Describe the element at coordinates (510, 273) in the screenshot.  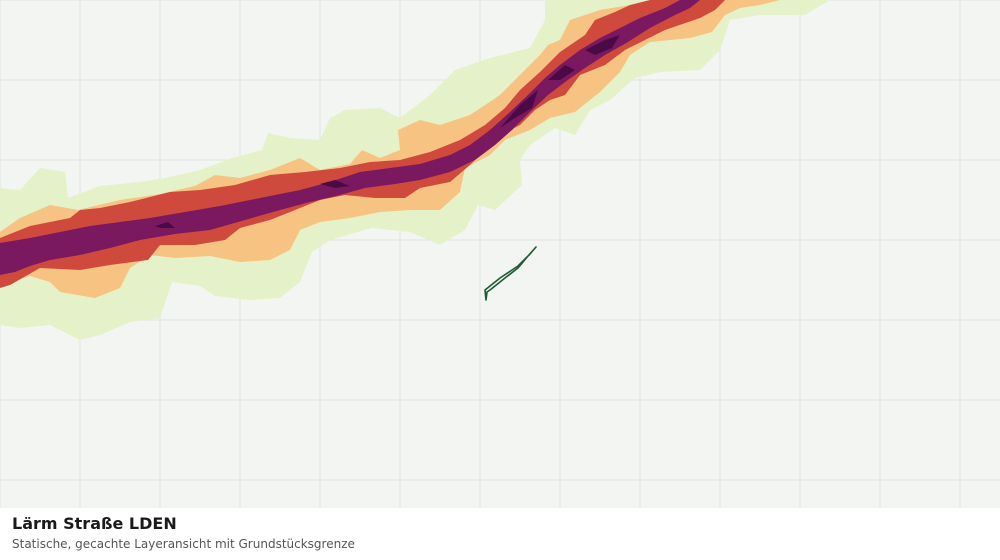
I see `parcel-boundary` at that location.